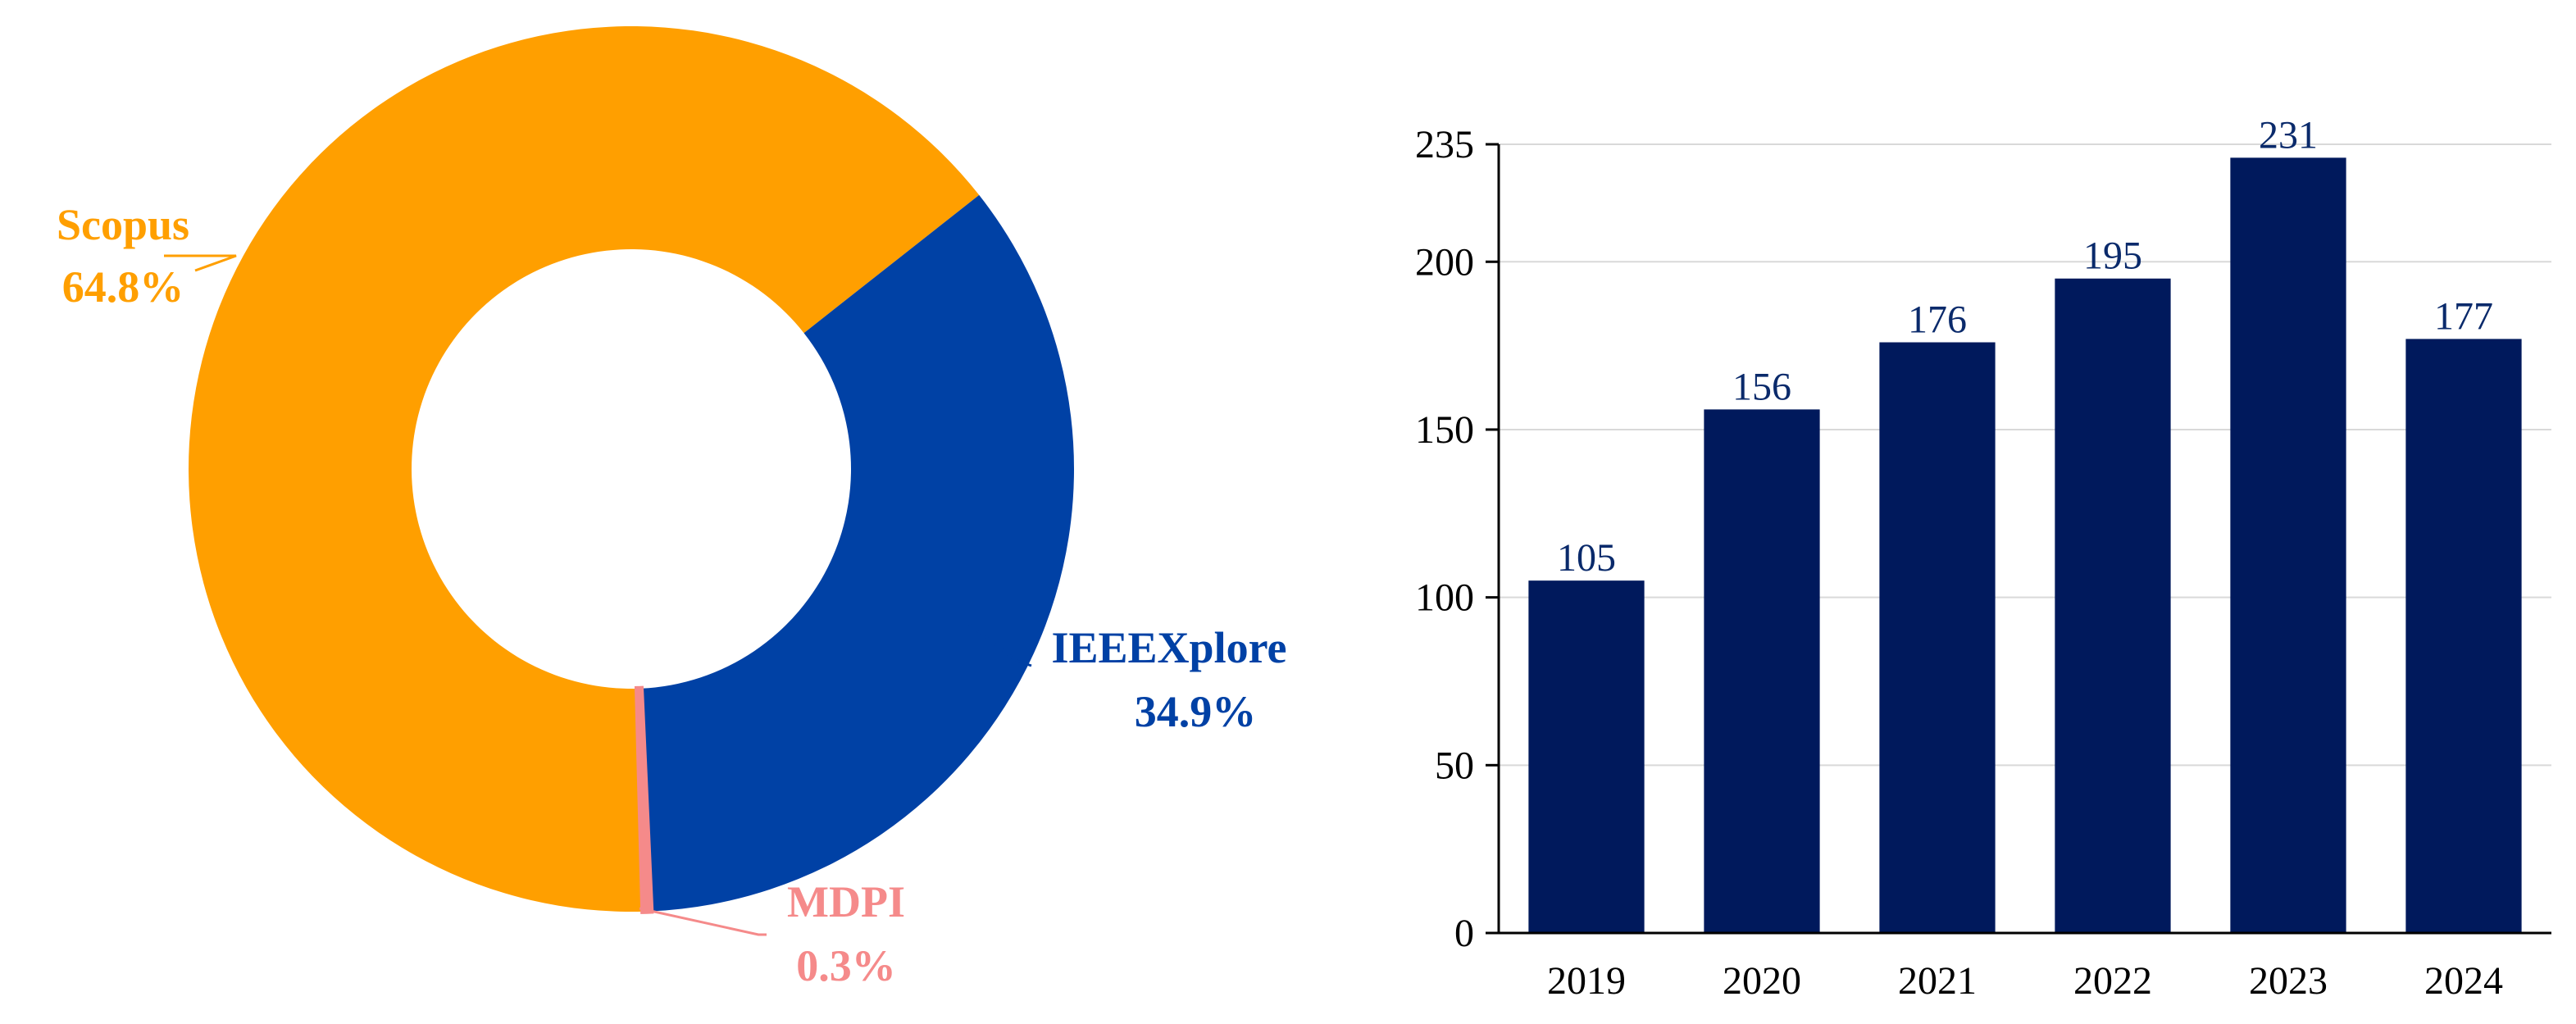 The height and width of the screenshot is (1024, 2576). Describe the element at coordinates (1464, 933) in the screenshot. I see `y-tick-label-0: 0` at that location.